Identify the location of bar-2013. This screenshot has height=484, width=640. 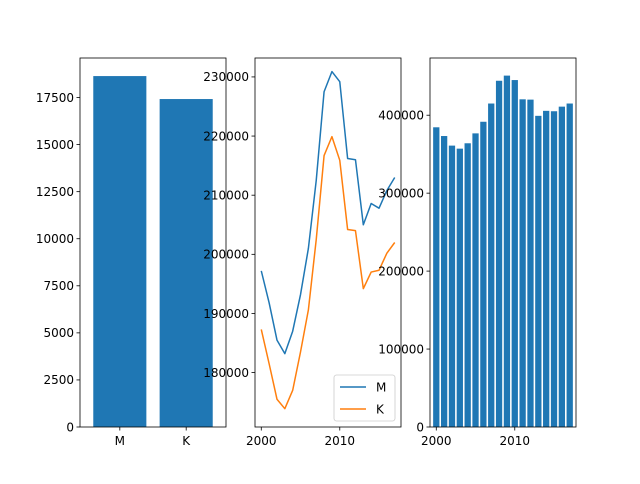
(538, 271).